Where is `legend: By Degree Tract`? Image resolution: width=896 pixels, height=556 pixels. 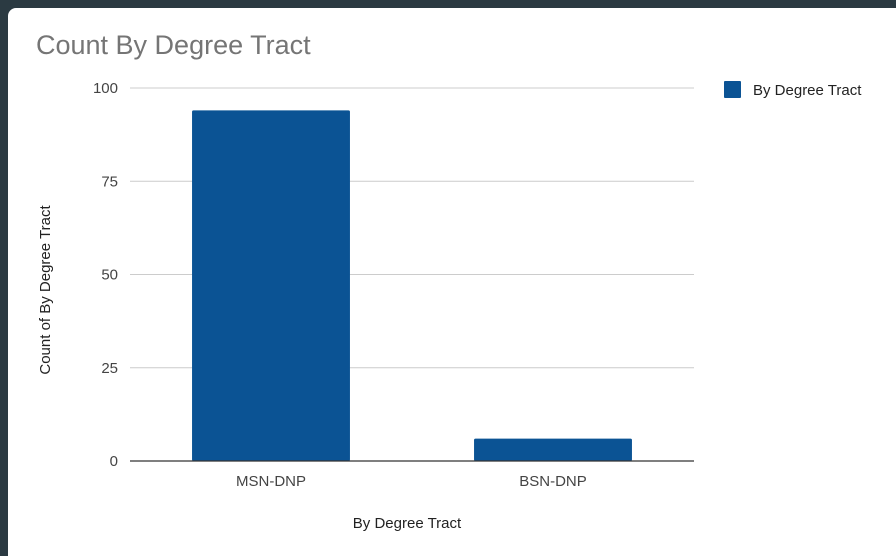
legend: By Degree Tract is located at coordinates (793, 90).